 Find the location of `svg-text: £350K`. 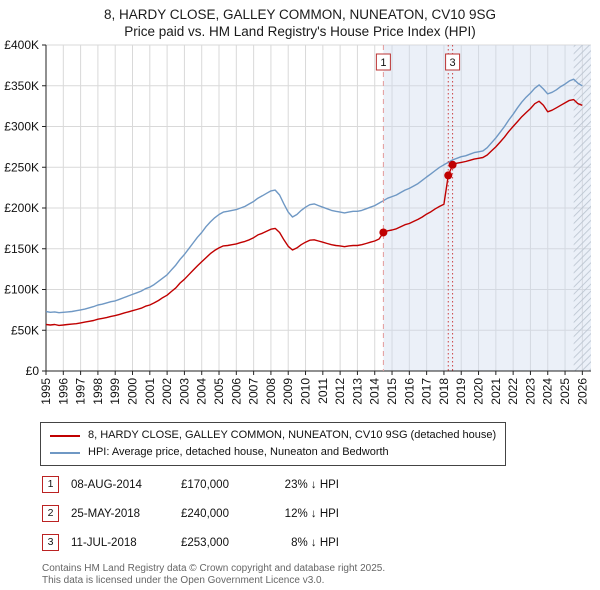

svg-text: £350K is located at coordinates (21, 86).